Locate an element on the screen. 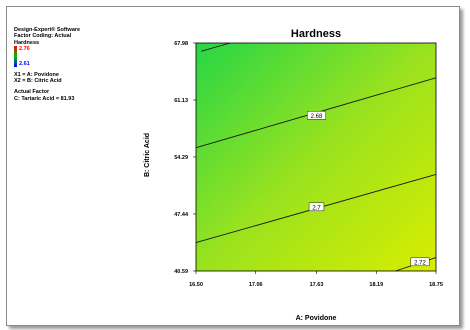 The width and height of the screenshot is (470, 330). chart-title: Hardness is located at coordinates (316, 34).